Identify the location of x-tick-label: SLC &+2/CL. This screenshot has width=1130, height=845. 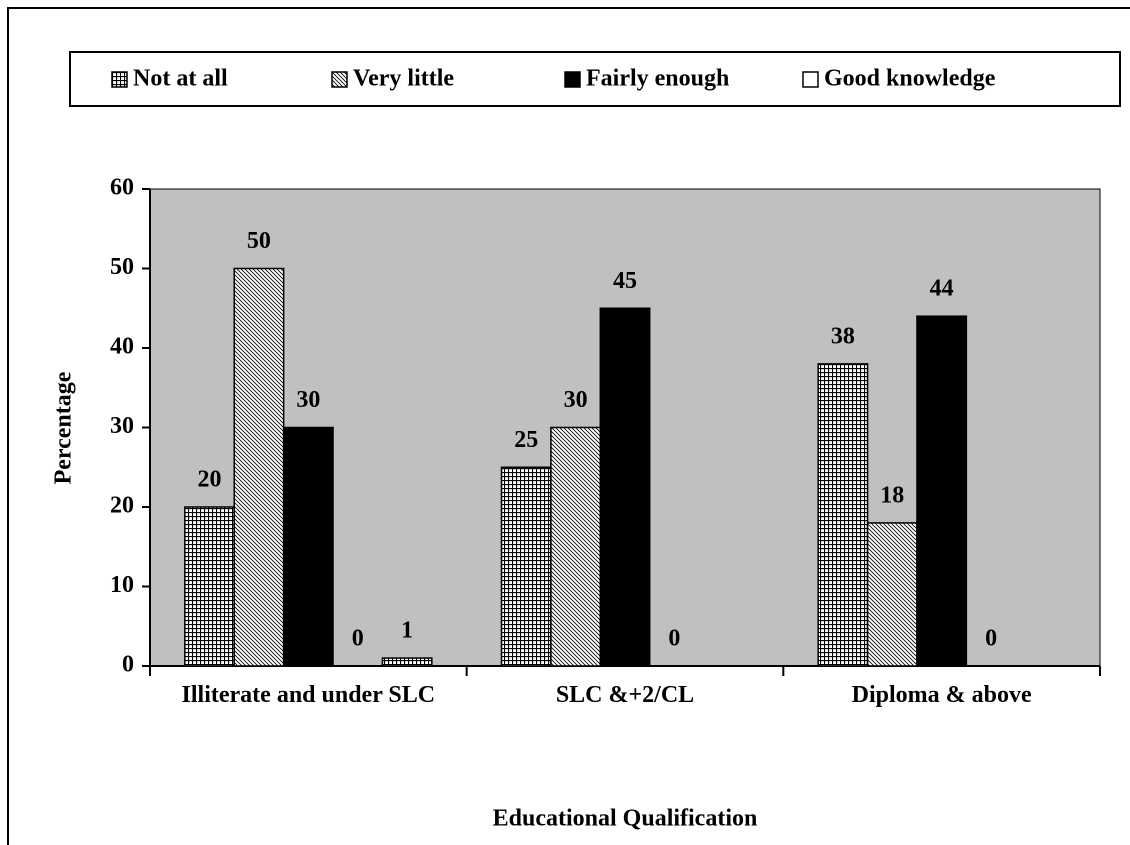
(625, 695).